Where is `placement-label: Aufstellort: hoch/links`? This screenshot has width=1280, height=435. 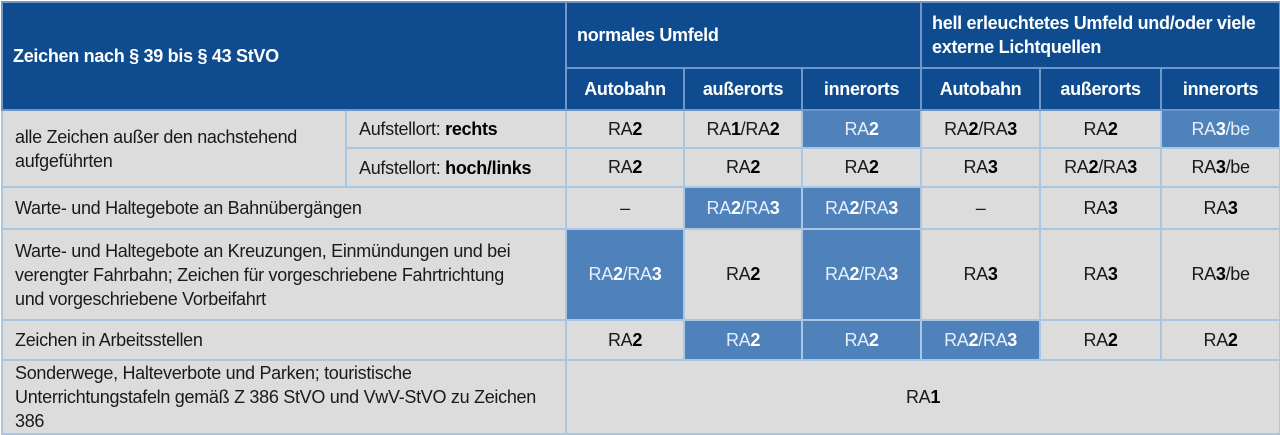 placement-label: Aufstellort: hoch/links is located at coordinates (456, 167).